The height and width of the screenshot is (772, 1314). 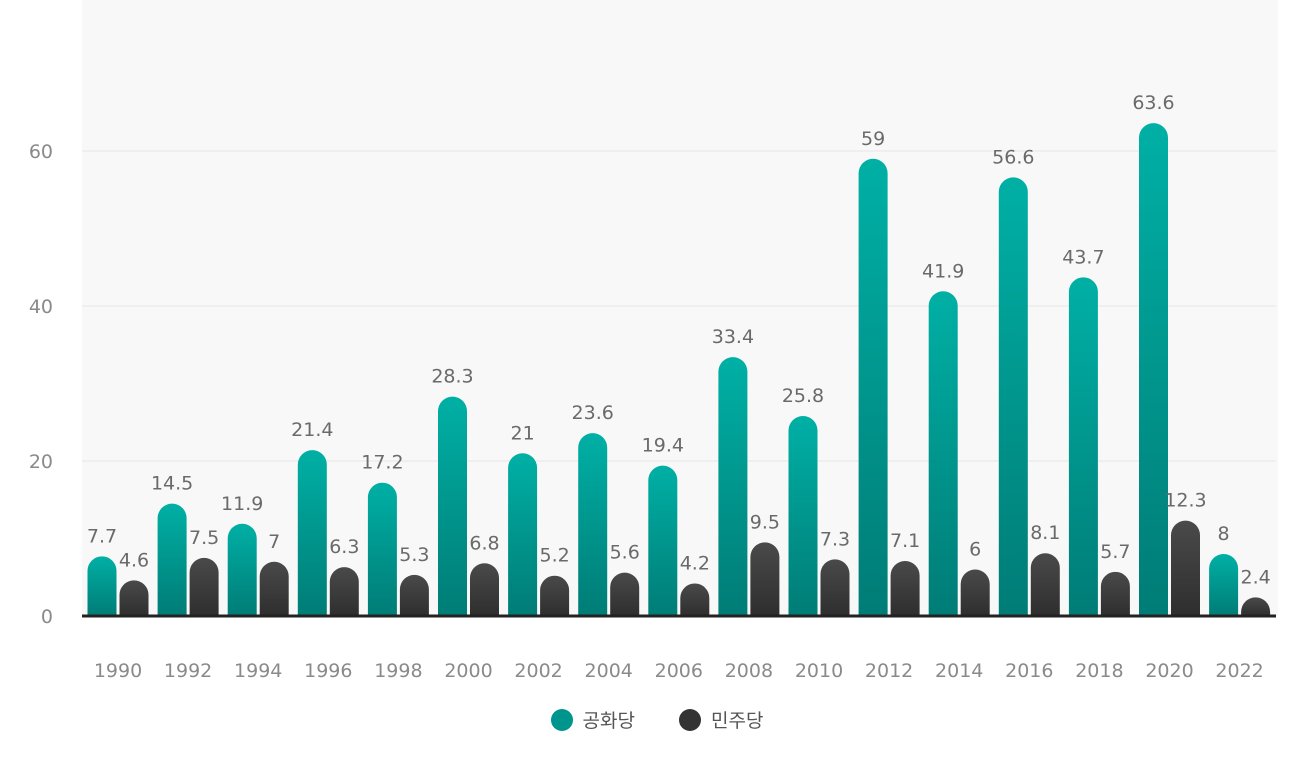 What do you see at coordinates (242, 569) in the screenshot?
I see `bar-republican-1994` at bounding box center [242, 569].